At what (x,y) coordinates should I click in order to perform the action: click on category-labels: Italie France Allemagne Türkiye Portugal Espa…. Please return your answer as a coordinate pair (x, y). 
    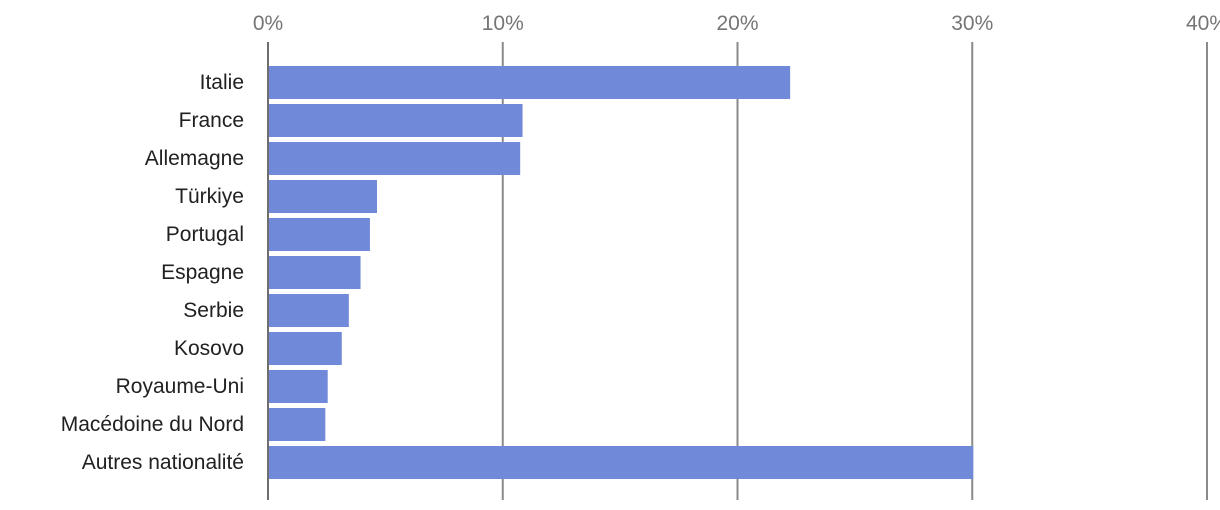
    Looking at the image, I should click on (152, 272).